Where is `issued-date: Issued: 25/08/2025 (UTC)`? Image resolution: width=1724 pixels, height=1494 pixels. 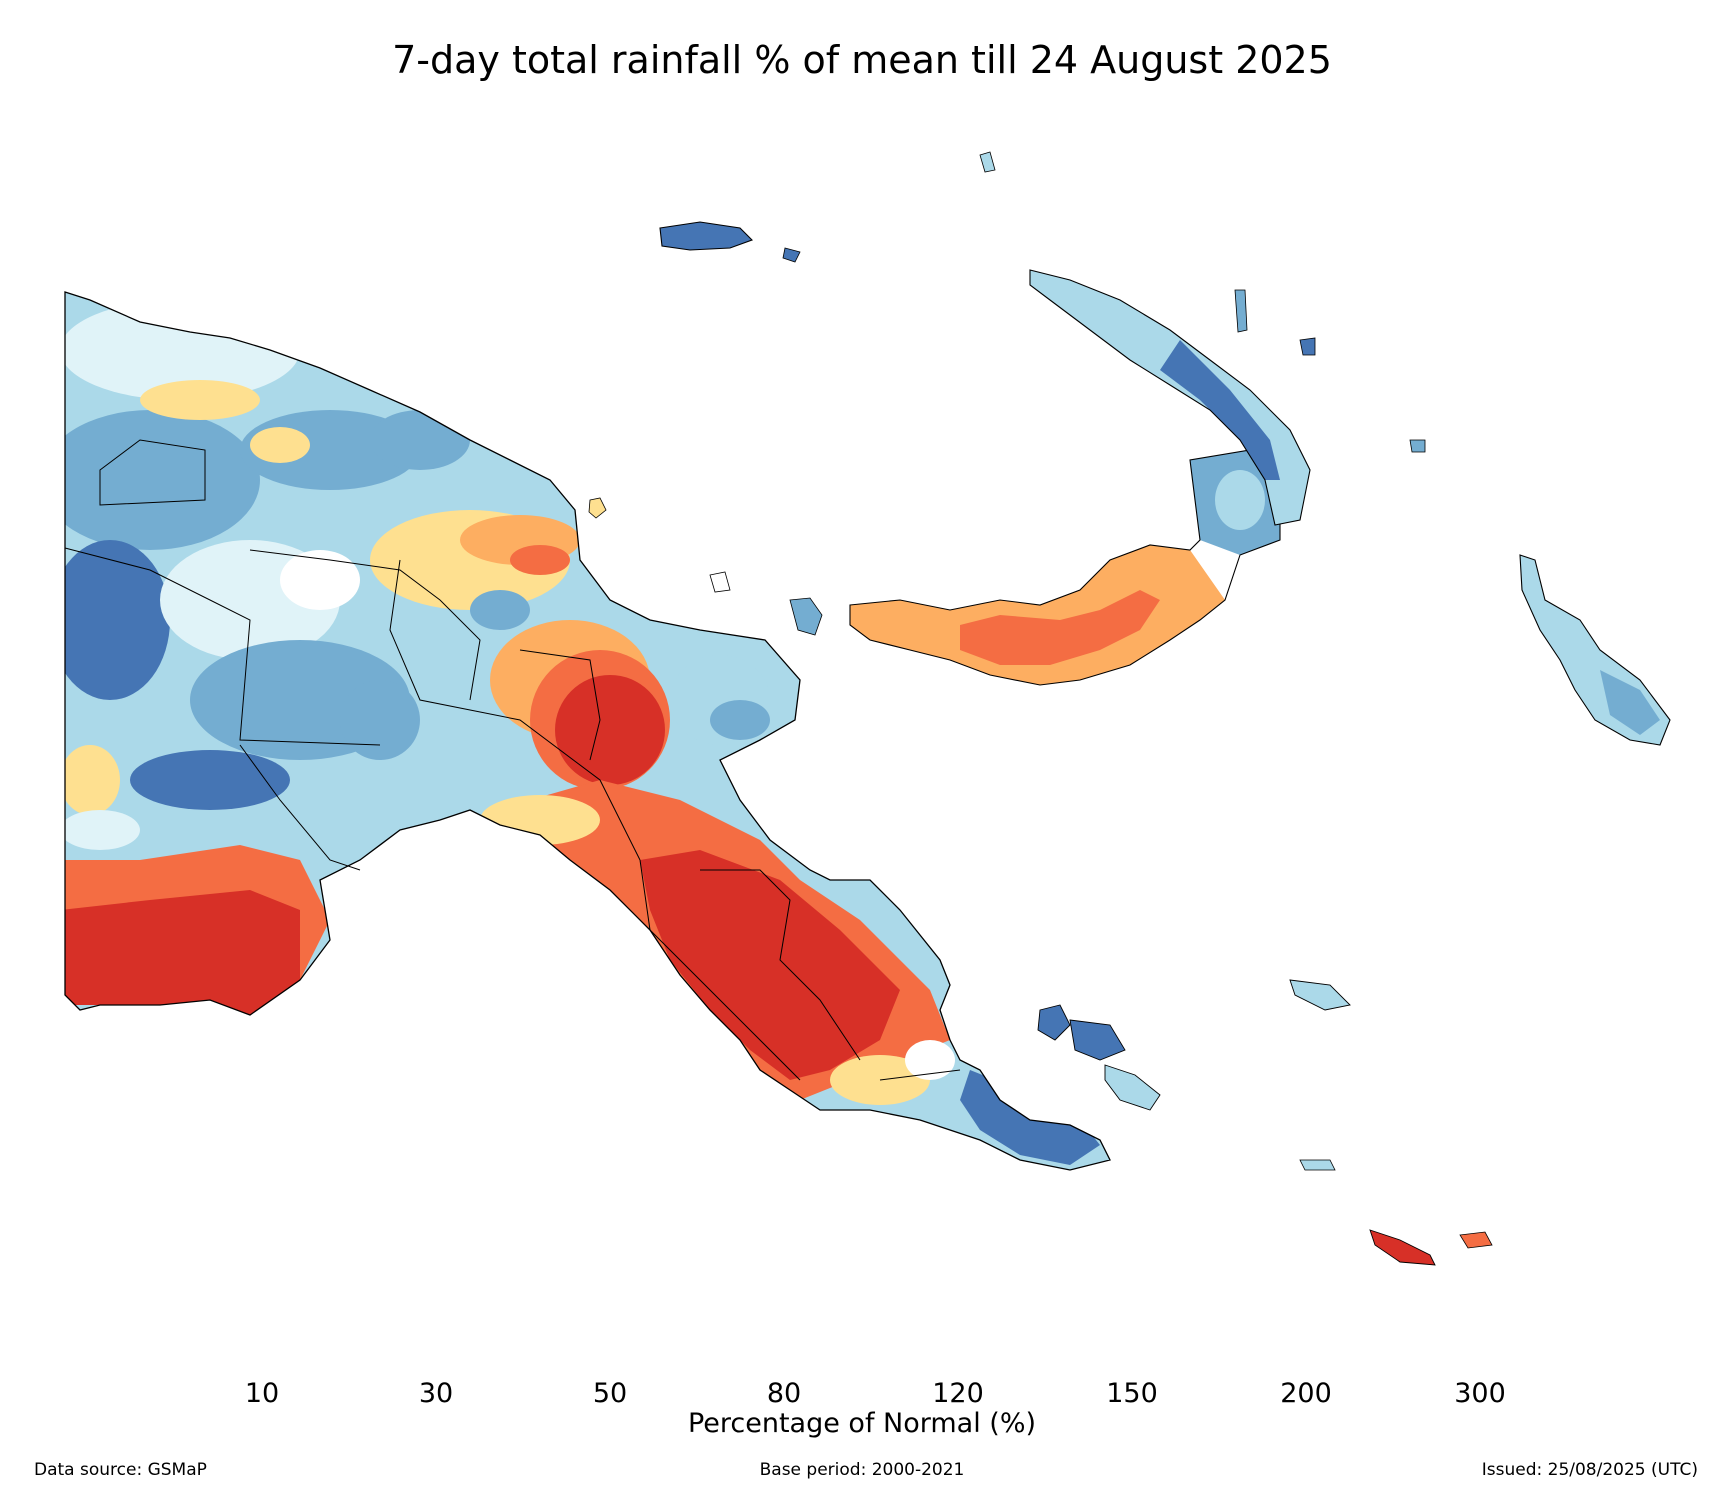 issued-date: Issued: 25/08/2025 (UTC) is located at coordinates (1589, 1470).